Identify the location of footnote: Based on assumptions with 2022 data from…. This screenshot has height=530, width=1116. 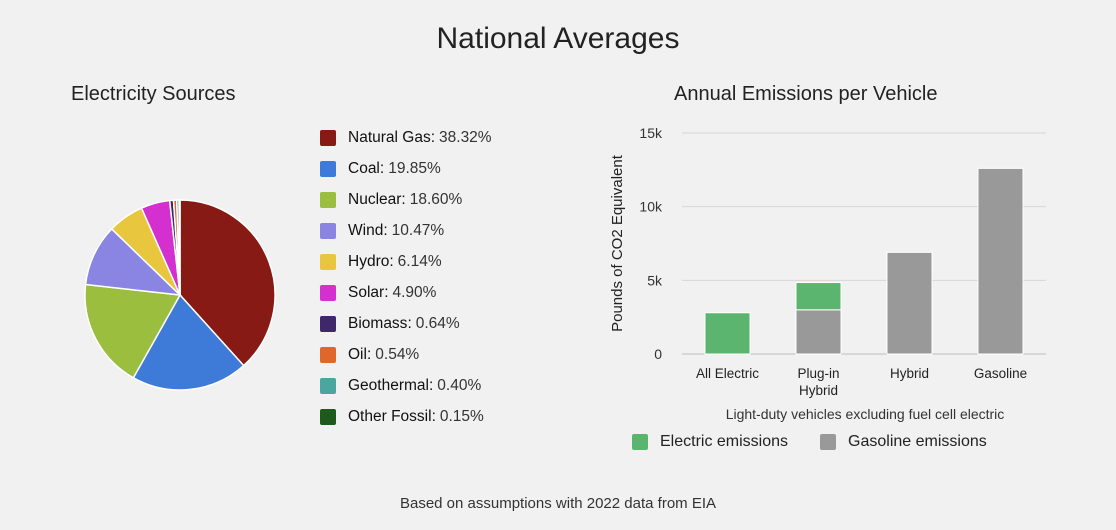
(557, 503).